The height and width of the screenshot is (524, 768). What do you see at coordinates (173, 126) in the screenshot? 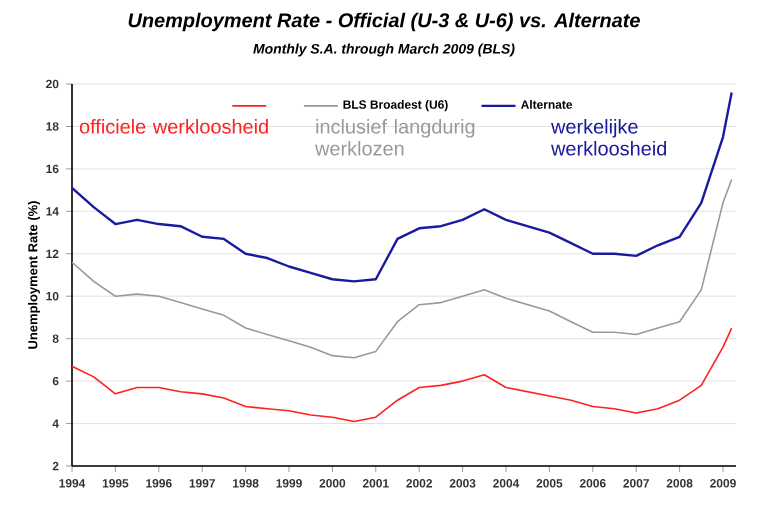
I see `annotation: officiele werkloosheid` at bounding box center [173, 126].